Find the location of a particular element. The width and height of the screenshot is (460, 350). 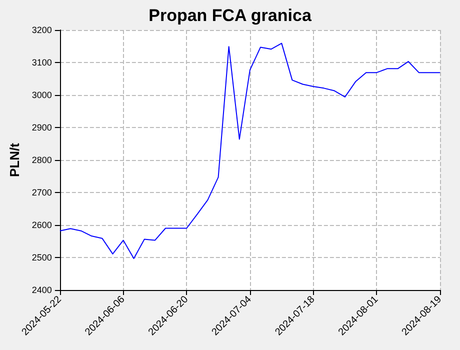

y-tick-label: 2500 is located at coordinates (42, 257).